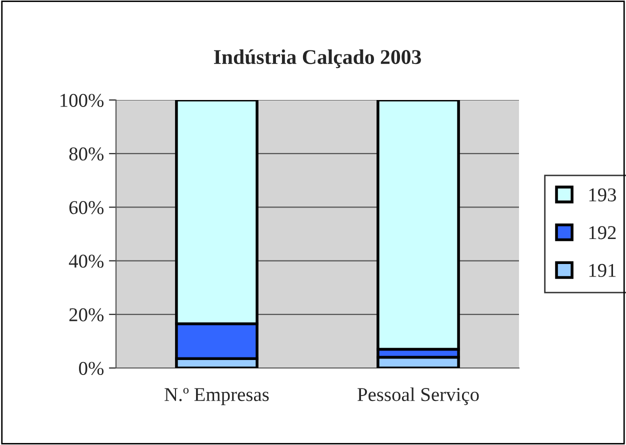 The width and height of the screenshot is (626, 445). Describe the element at coordinates (86, 154) in the screenshot. I see `y-tick-label: 80%` at that location.